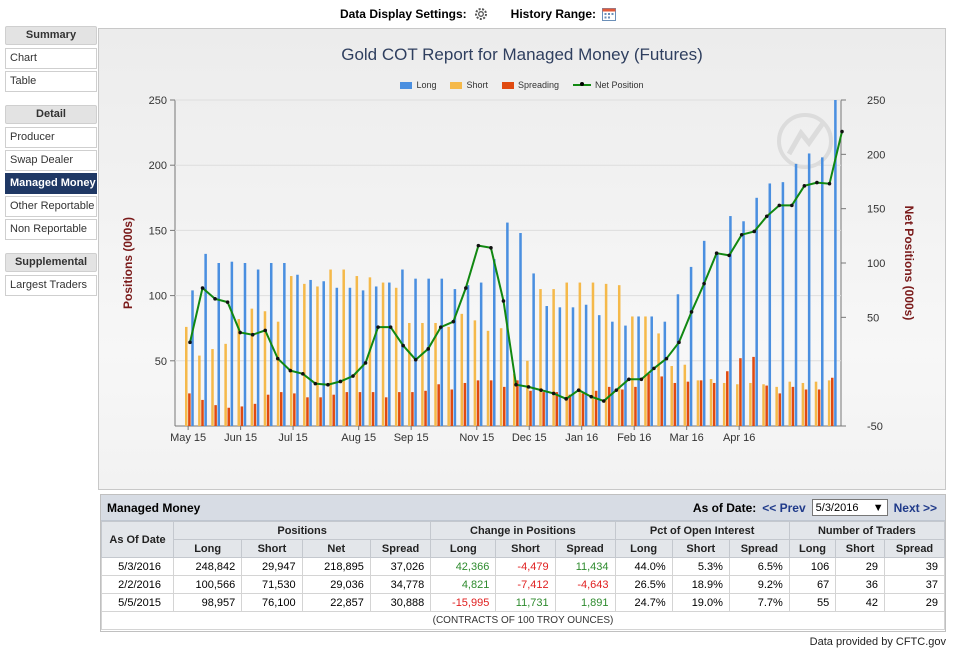  What do you see at coordinates (406, 85) in the screenshot?
I see `legend-swatch-long` at bounding box center [406, 85].